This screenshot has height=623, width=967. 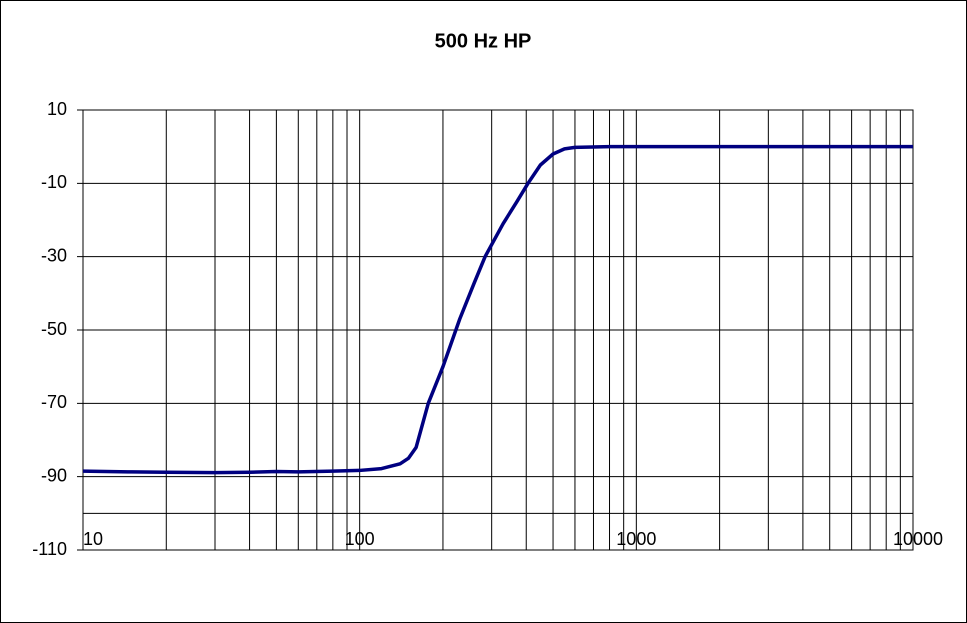 I want to click on x-tick-label: 10, so click(x=93, y=539).